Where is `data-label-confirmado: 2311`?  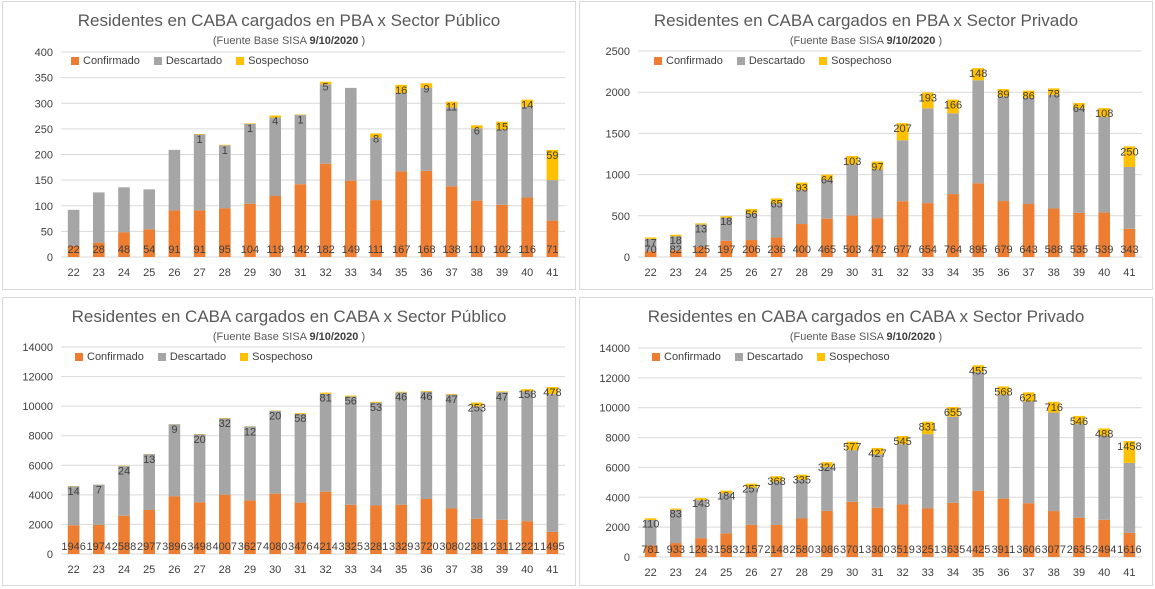
data-label-confirmado: 2311 is located at coordinates (502, 547).